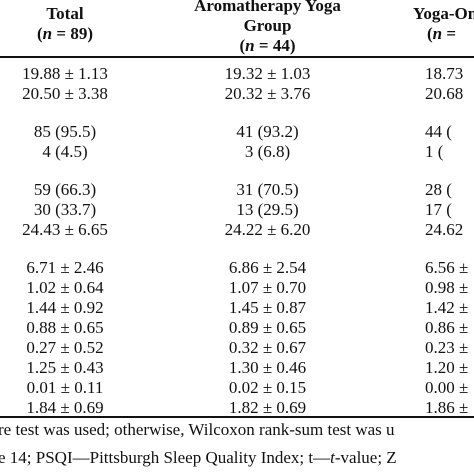 This screenshot has width=474, height=474. Describe the element at coordinates (267, 151) in the screenshot. I see `cell-aroma: 3 (6.8)` at that location.